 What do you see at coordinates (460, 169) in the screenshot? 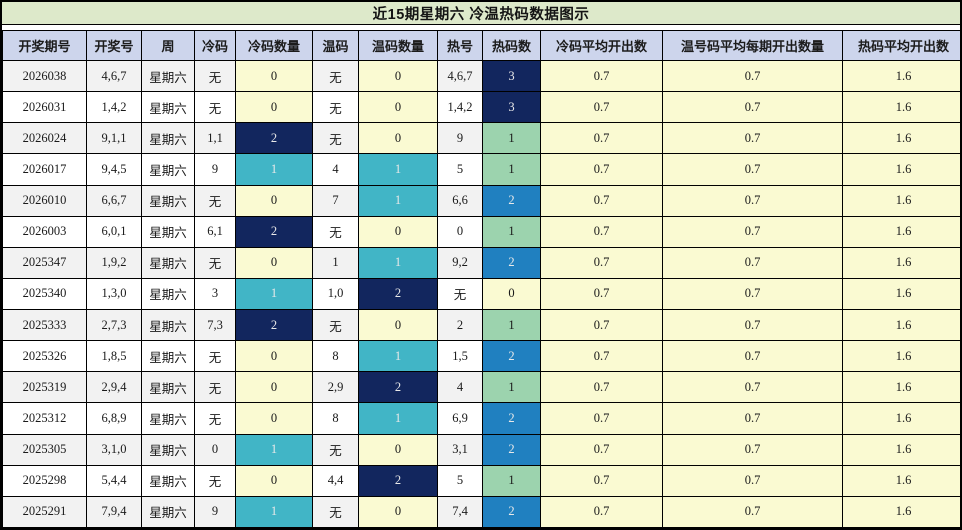
I see `cell-hot-code: 5` at bounding box center [460, 169].